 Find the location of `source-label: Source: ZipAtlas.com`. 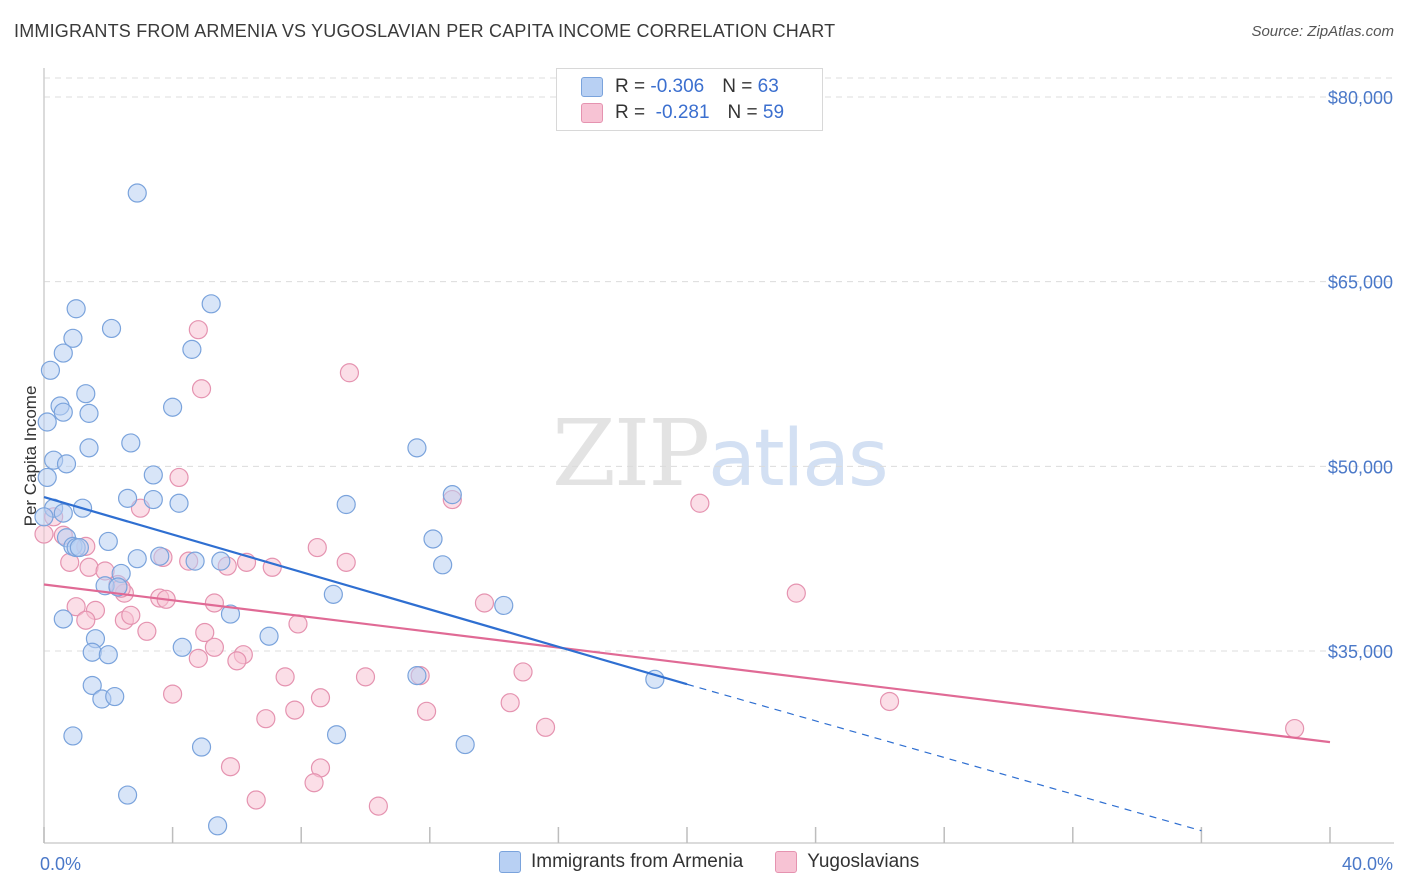

source-label: Source: ZipAtlas.com is located at coordinates (1322, 31).